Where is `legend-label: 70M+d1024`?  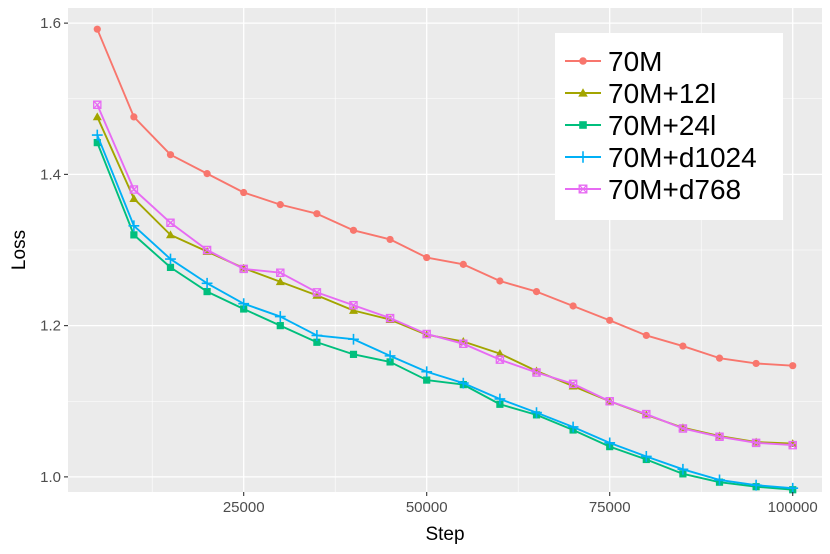
legend-label: 70M+d1024 is located at coordinates (682, 157).